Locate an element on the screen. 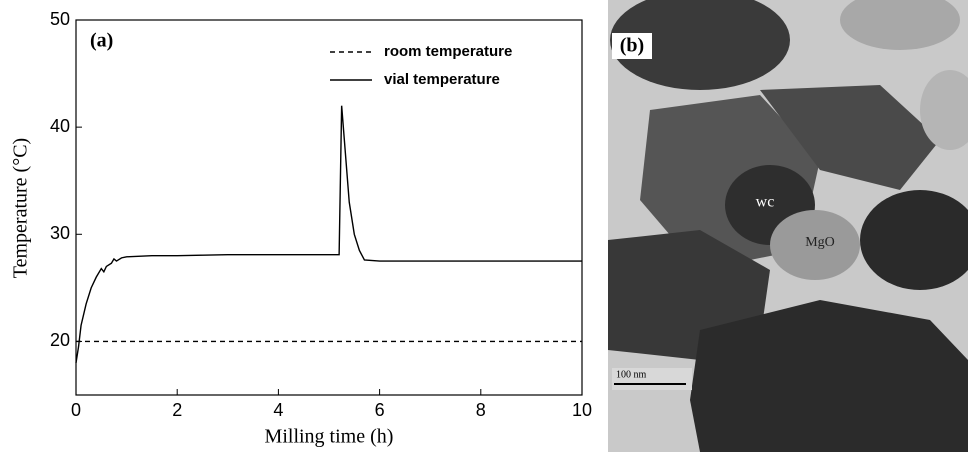  legend-label: vial temperature is located at coordinates (442, 79).